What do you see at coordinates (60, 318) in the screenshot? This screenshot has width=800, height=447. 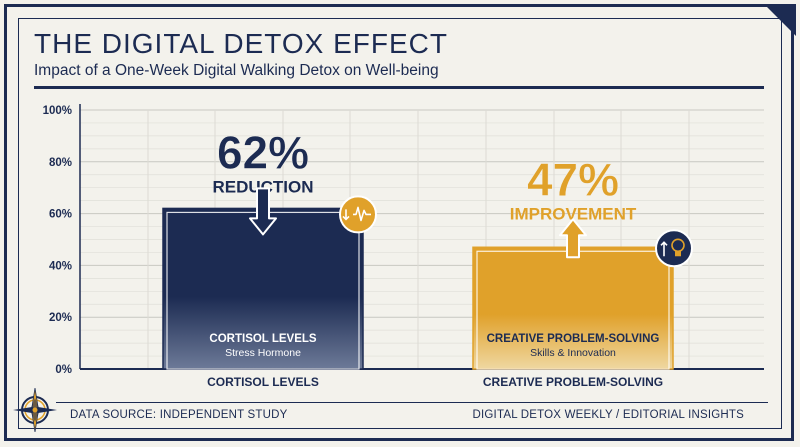 I see `y-tick-label: 20%` at bounding box center [60, 318].